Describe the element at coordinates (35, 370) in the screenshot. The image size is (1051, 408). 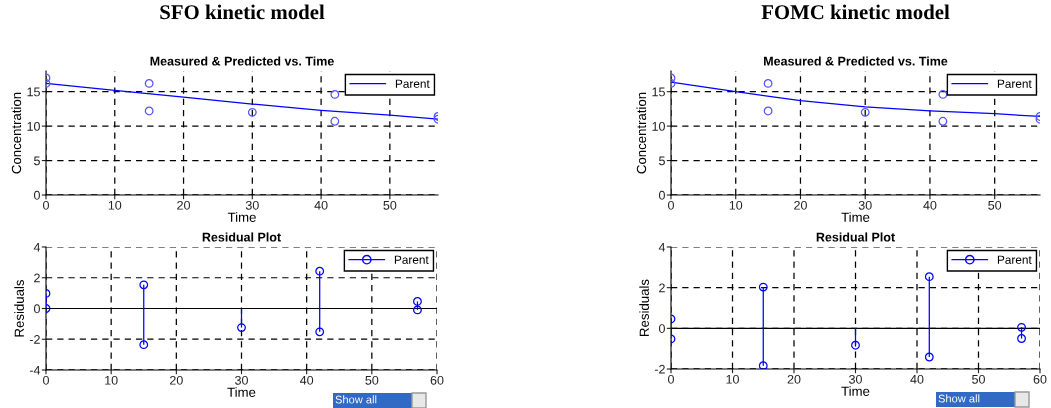
I see `y-tick-label: -4` at that location.